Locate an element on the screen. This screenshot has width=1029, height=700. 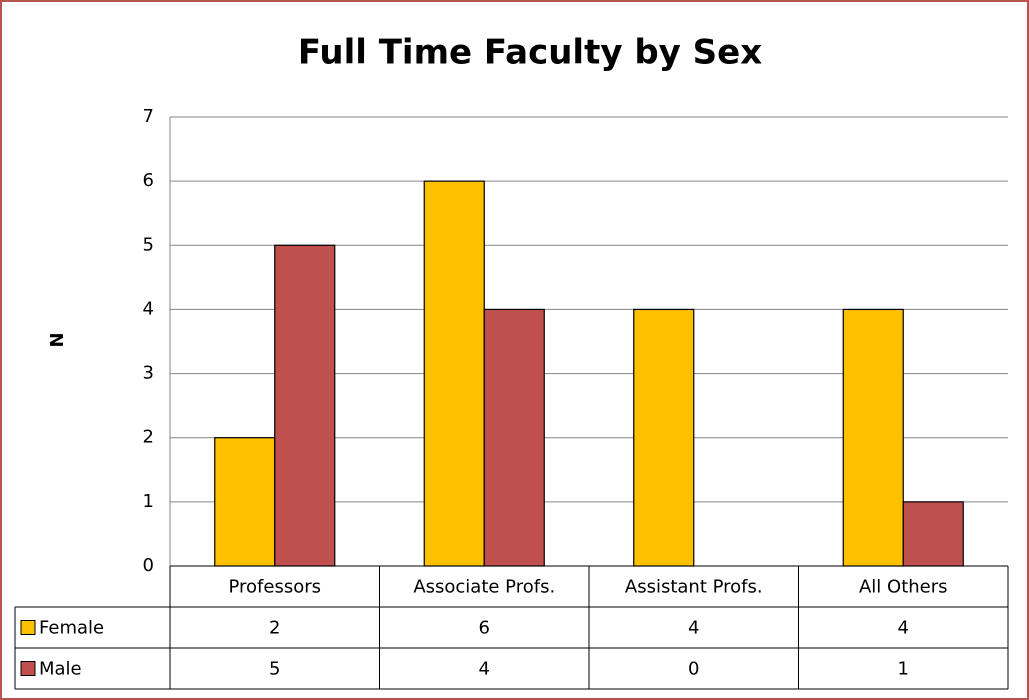
x-tick-label: All Others is located at coordinates (903, 587).